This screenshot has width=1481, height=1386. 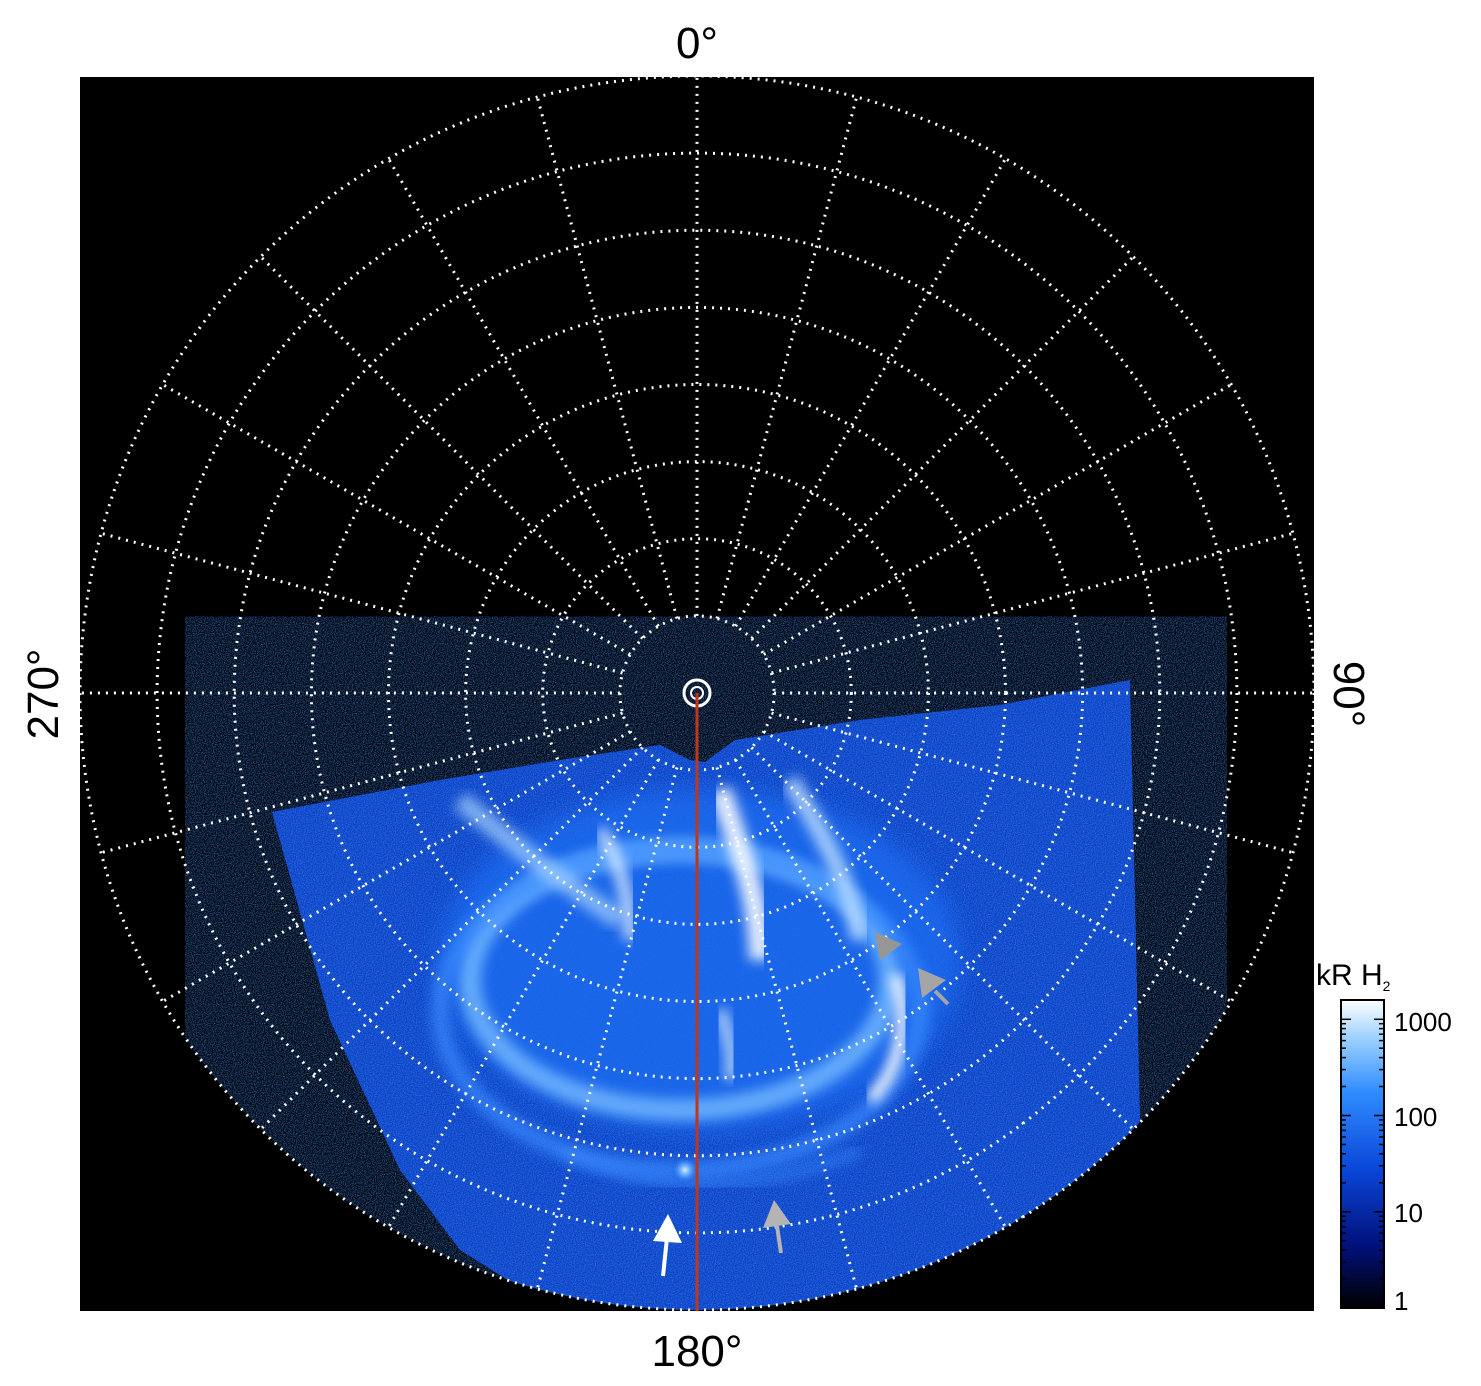 What do you see at coordinates (667, 1245) in the screenshot?
I see `white-arrow` at bounding box center [667, 1245].